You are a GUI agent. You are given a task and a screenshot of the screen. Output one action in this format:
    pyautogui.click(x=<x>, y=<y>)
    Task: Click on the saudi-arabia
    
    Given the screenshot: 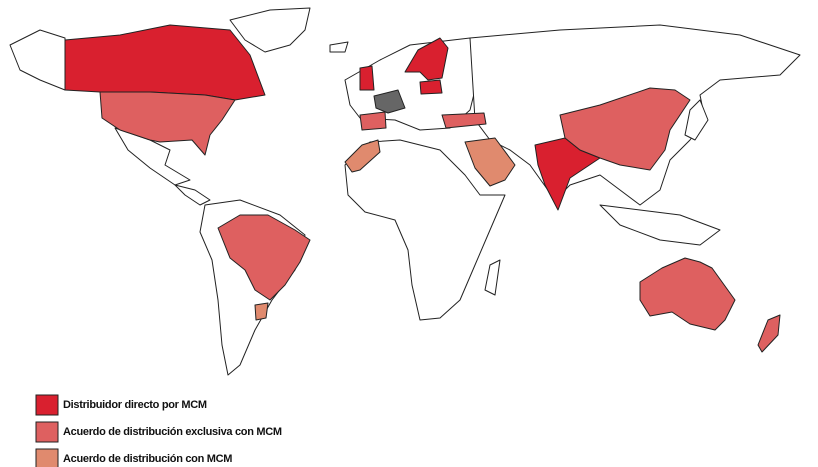 What is the action you would take?
    pyautogui.click(x=490, y=162)
    